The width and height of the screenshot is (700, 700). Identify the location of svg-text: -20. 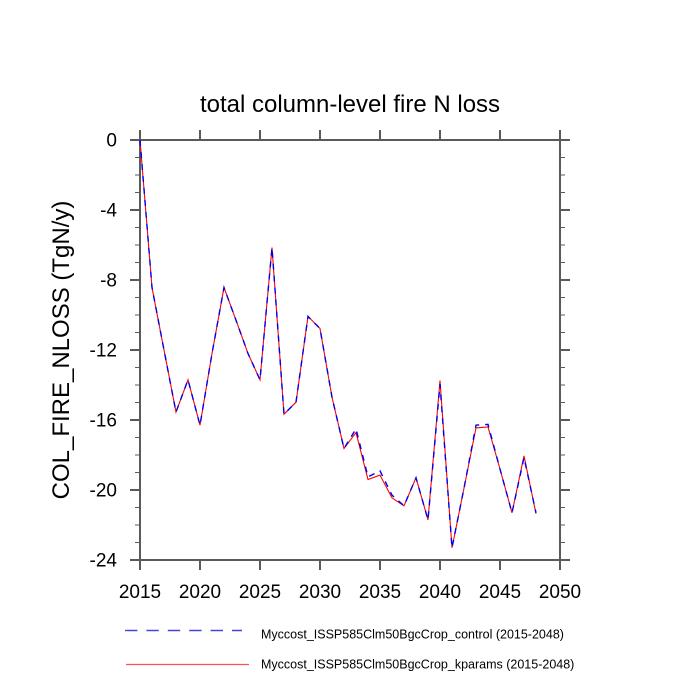
(103, 491).